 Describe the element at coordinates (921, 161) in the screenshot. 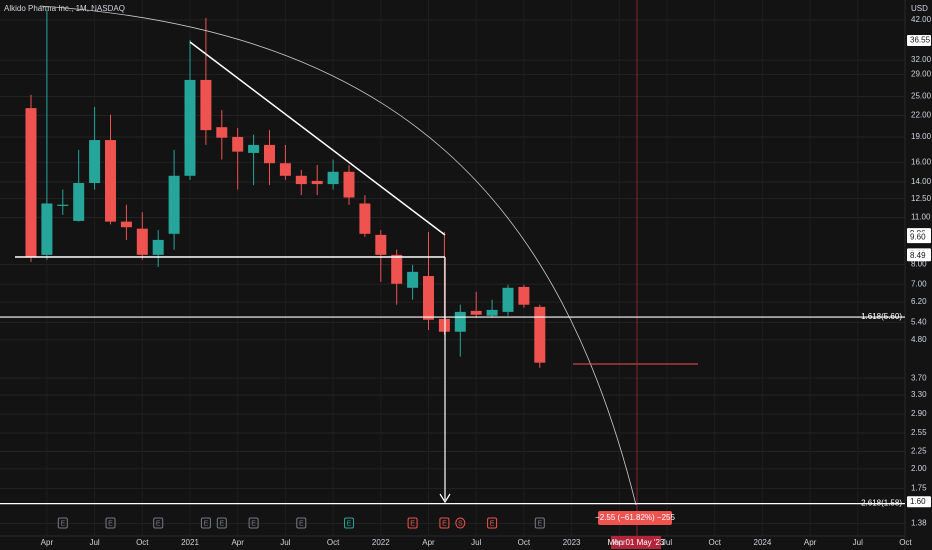

I see `y-tick-label: 16.00` at that location.